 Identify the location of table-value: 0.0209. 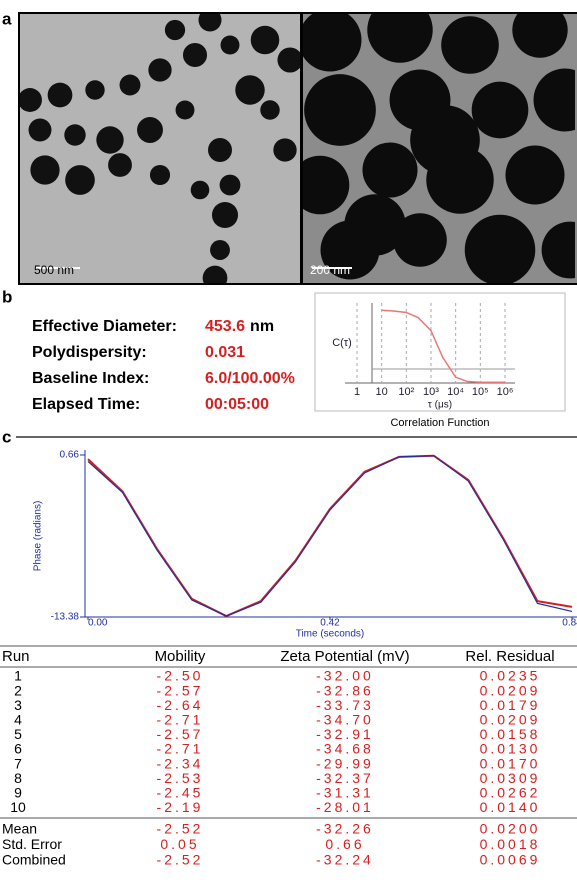
(510, 720).